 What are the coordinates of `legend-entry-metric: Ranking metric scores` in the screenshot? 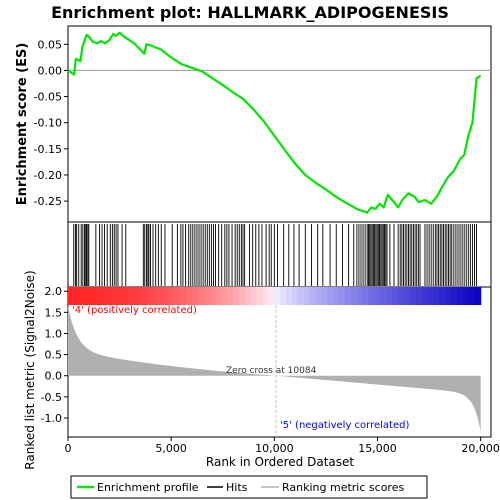 It's located at (343, 487).